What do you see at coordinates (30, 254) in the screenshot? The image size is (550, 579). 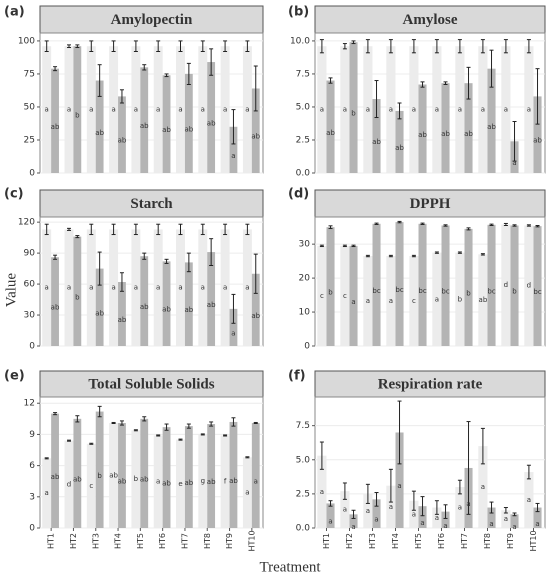 I see `y-tick-label: 90` at bounding box center [30, 254].